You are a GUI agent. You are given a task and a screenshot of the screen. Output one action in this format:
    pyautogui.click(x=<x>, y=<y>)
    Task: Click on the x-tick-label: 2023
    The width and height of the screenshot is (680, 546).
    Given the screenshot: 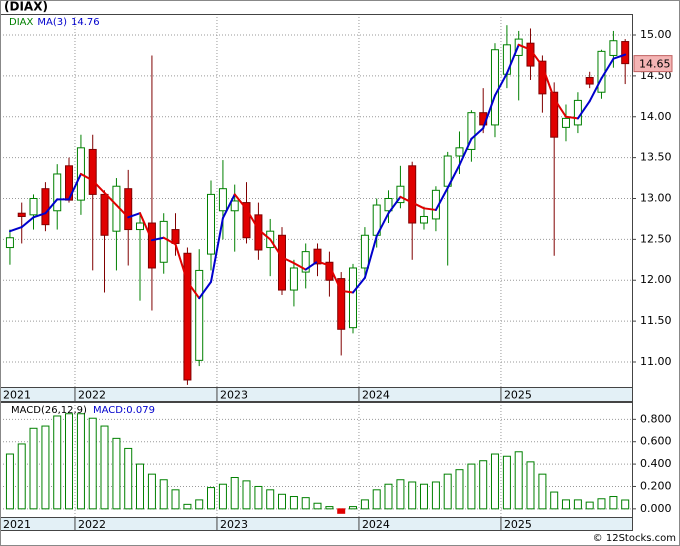 What is the action you would take?
    pyautogui.click(x=234, y=524)
    